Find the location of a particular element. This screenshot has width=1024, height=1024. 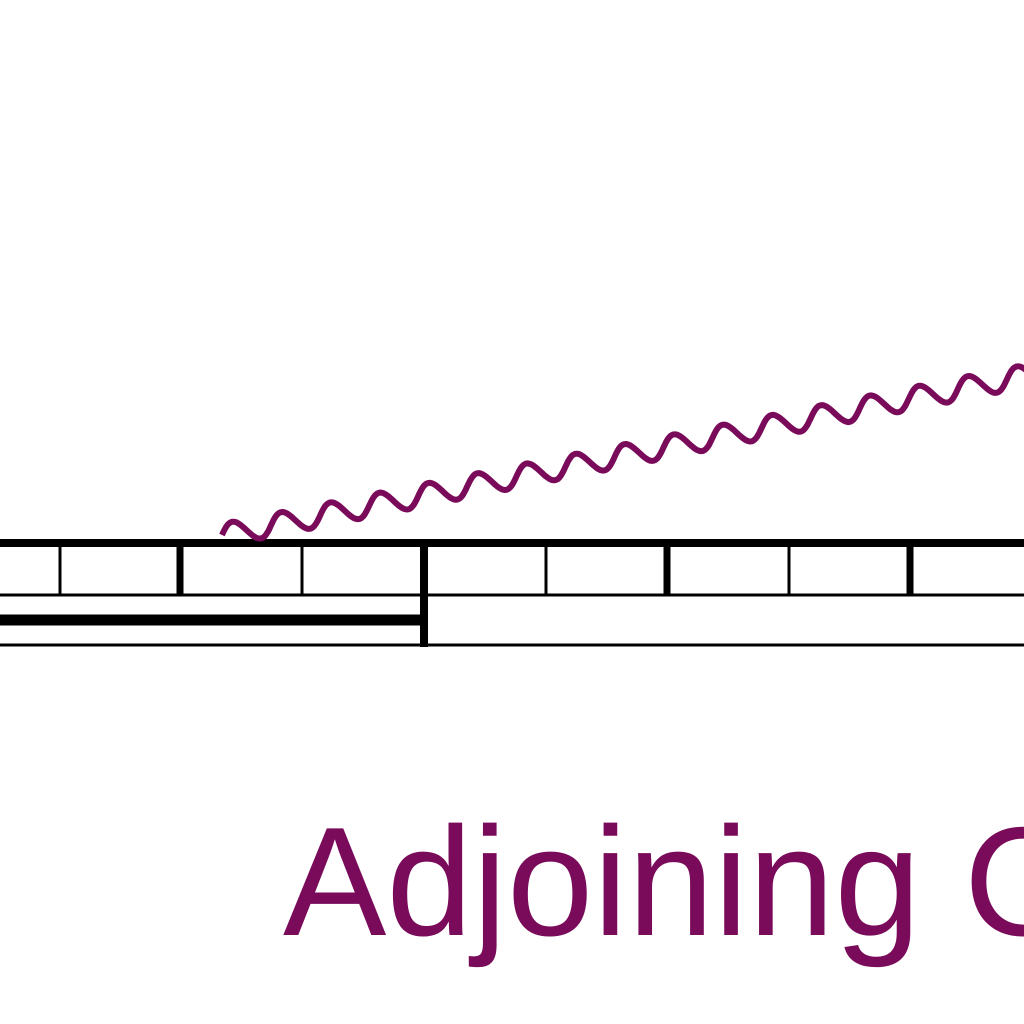

scale-bar is located at coordinates (512, 593).